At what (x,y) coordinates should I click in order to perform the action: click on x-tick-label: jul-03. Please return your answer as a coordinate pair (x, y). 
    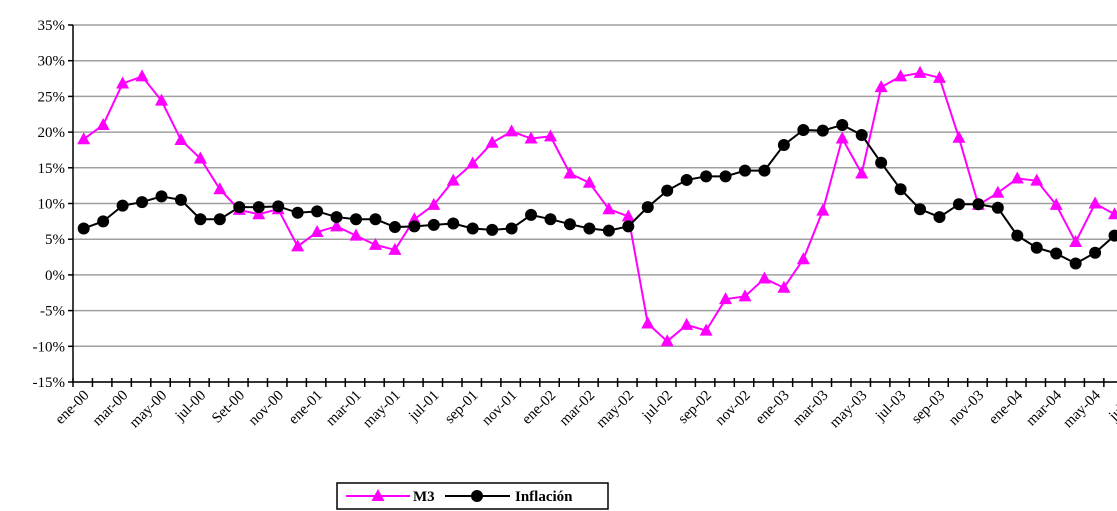
    Looking at the image, I should click on (890, 406).